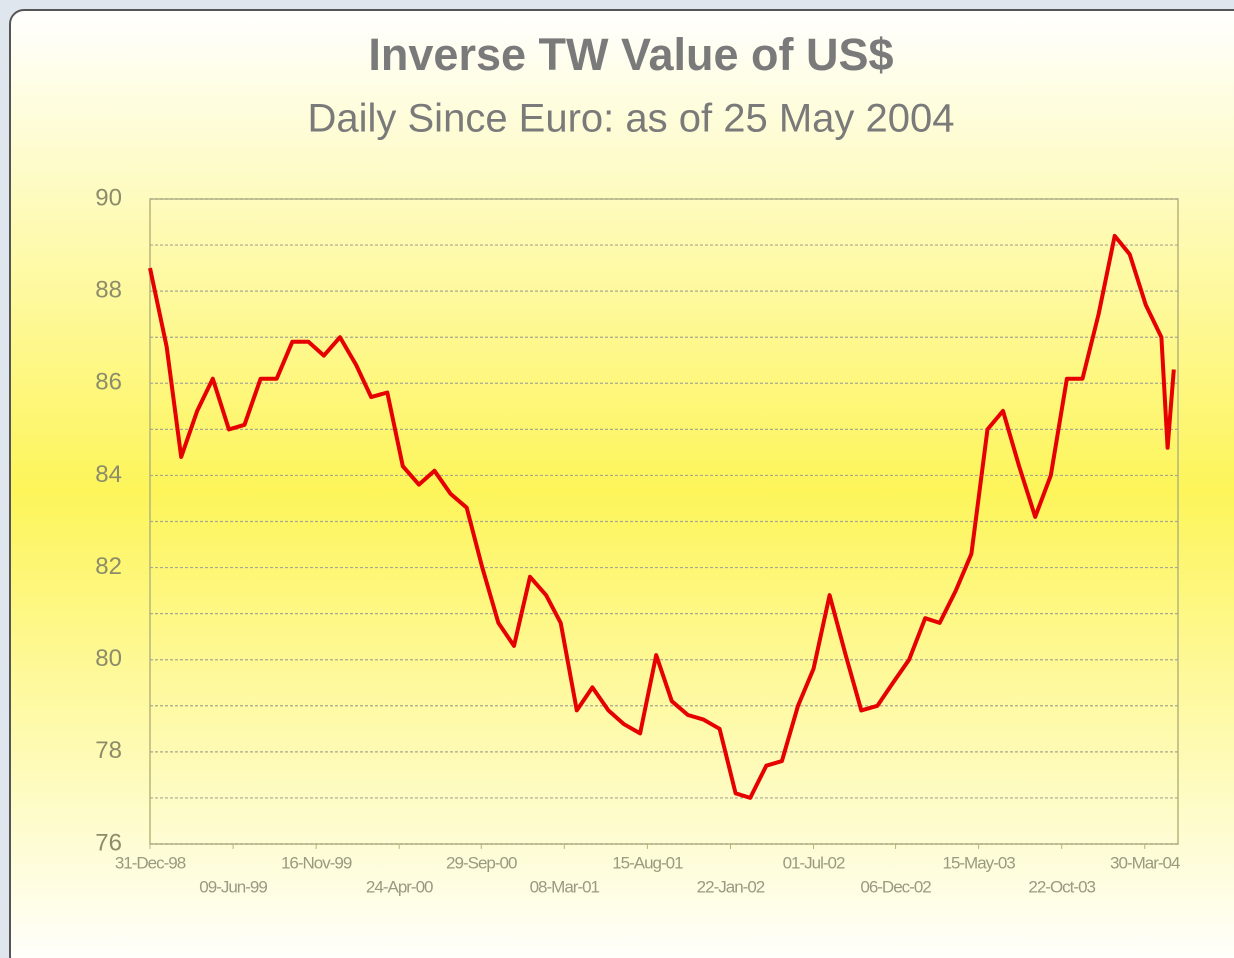  Describe the element at coordinates (108, 382) in the screenshot. I see `y-tick-label: 86` at that location.